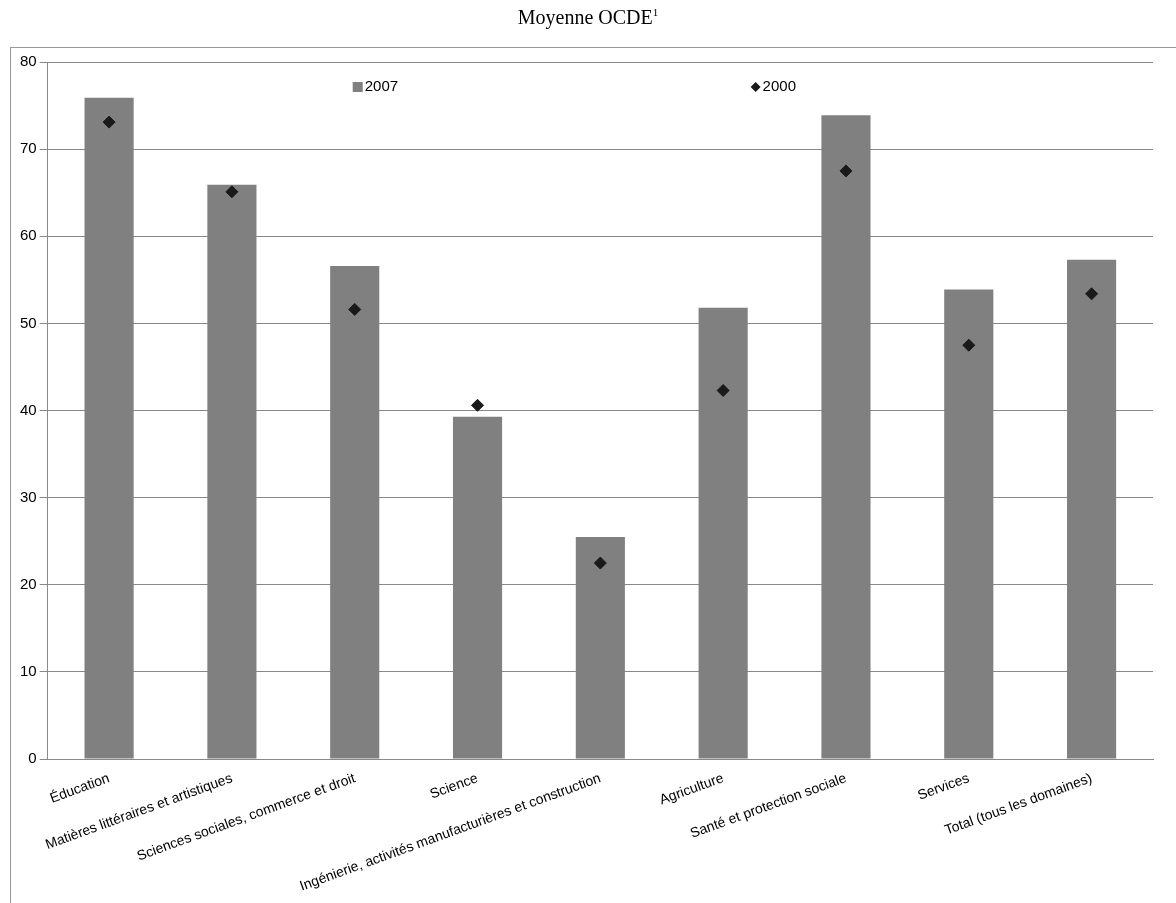  Describe the element at coordinates (28, 496) in the screenshot. I see `y-tick-label: 30` at that location.